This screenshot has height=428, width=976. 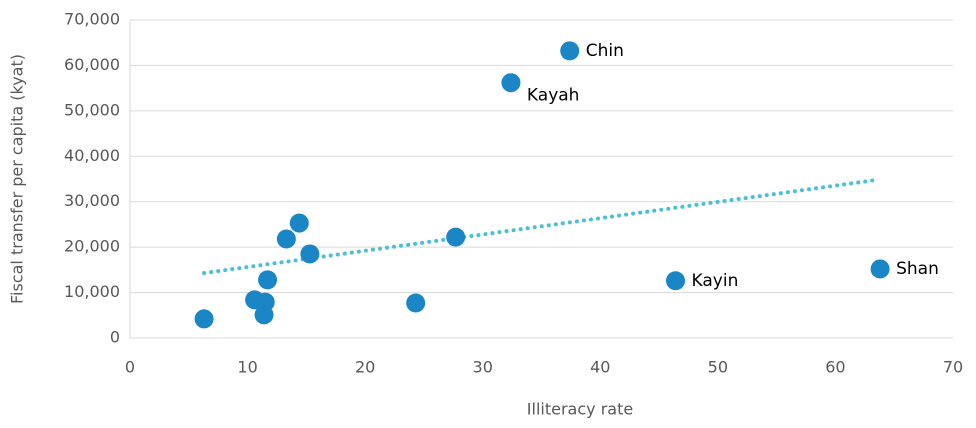 What do you see at coordinates (92, 291) in the screenshot?
I see `y-tick-label: 10,000` at bounding box center [92, 291].